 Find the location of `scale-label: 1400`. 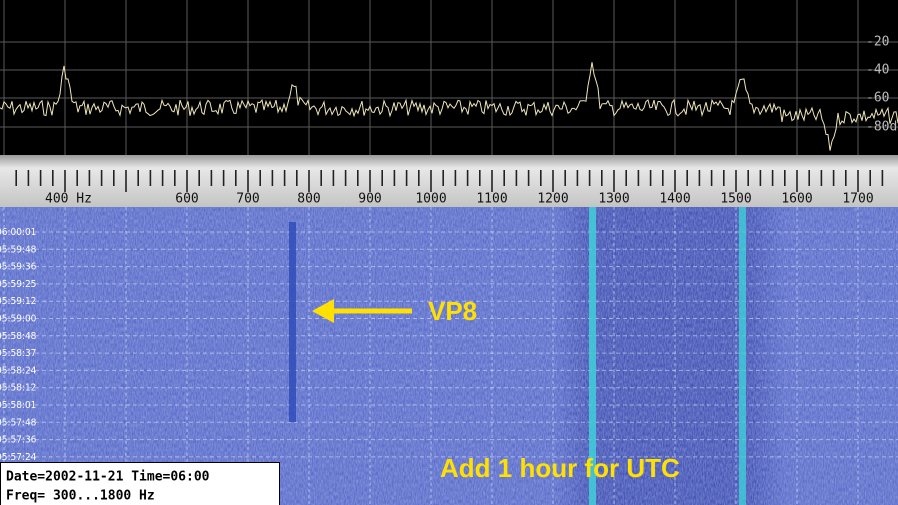

scale-label: 1400 is located at coordinates (674, 199).